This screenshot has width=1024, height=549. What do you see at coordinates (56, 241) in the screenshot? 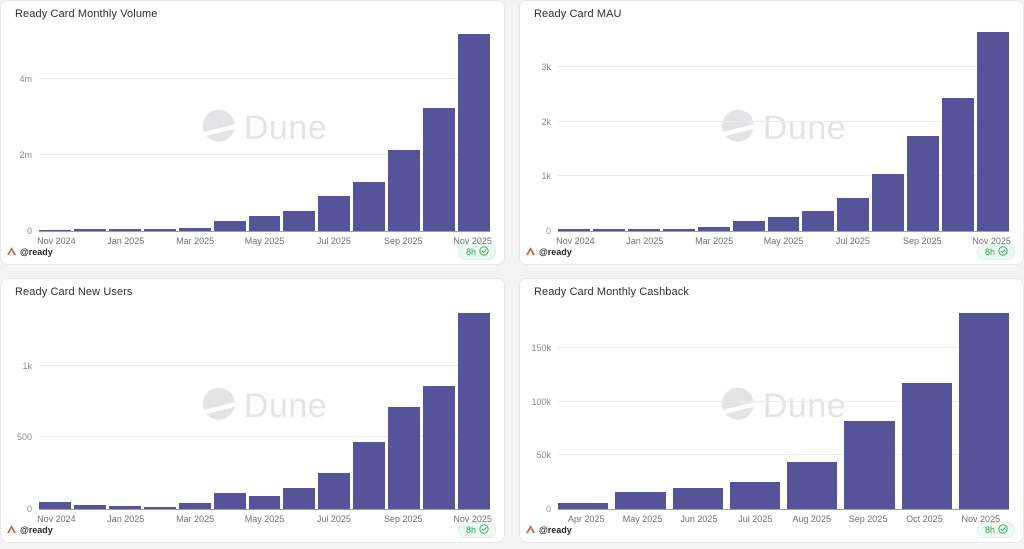
I see `x-axis-tick-label: Nov 2024` at bounding box center [56, 241].